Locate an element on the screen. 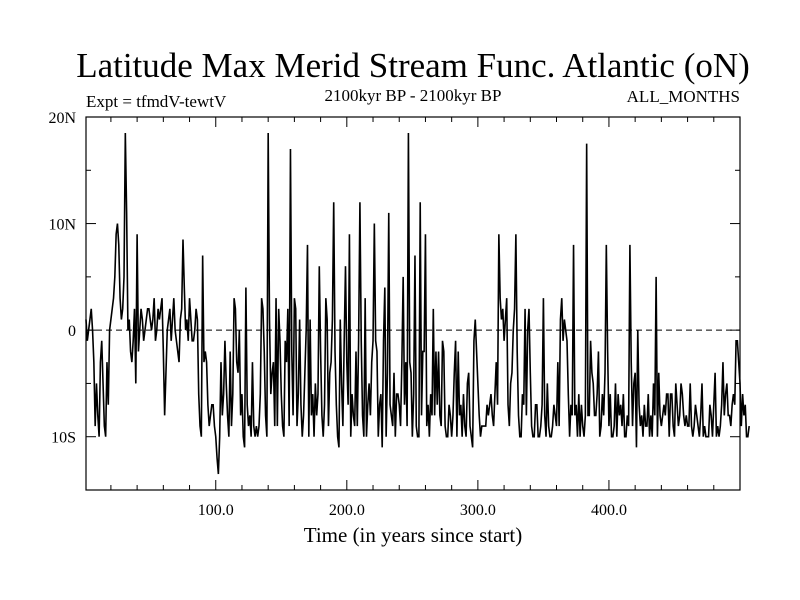  experiment-label: Expt = tfmdV-tewtV is located at coordinates (156, 101).